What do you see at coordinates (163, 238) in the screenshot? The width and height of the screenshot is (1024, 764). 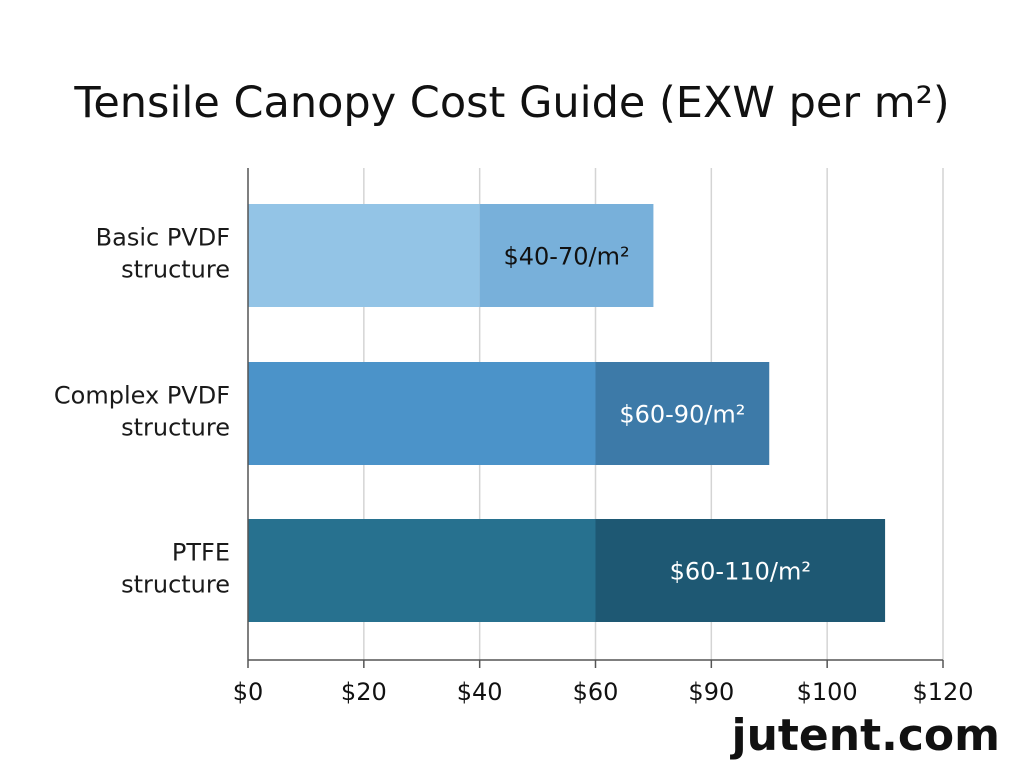 I see `category-label-line1: Basic PVDF` at bounding box center [163, 238].